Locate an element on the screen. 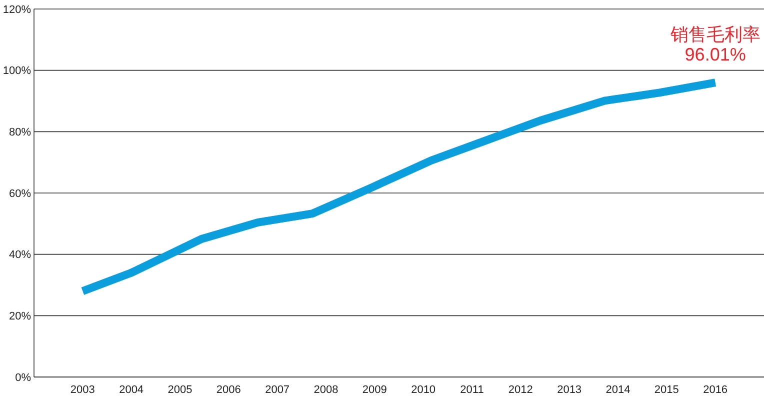 The width and height of the screenshot is (764, 398). x-tick-label: 2007 is located at coordinates (277, 390).